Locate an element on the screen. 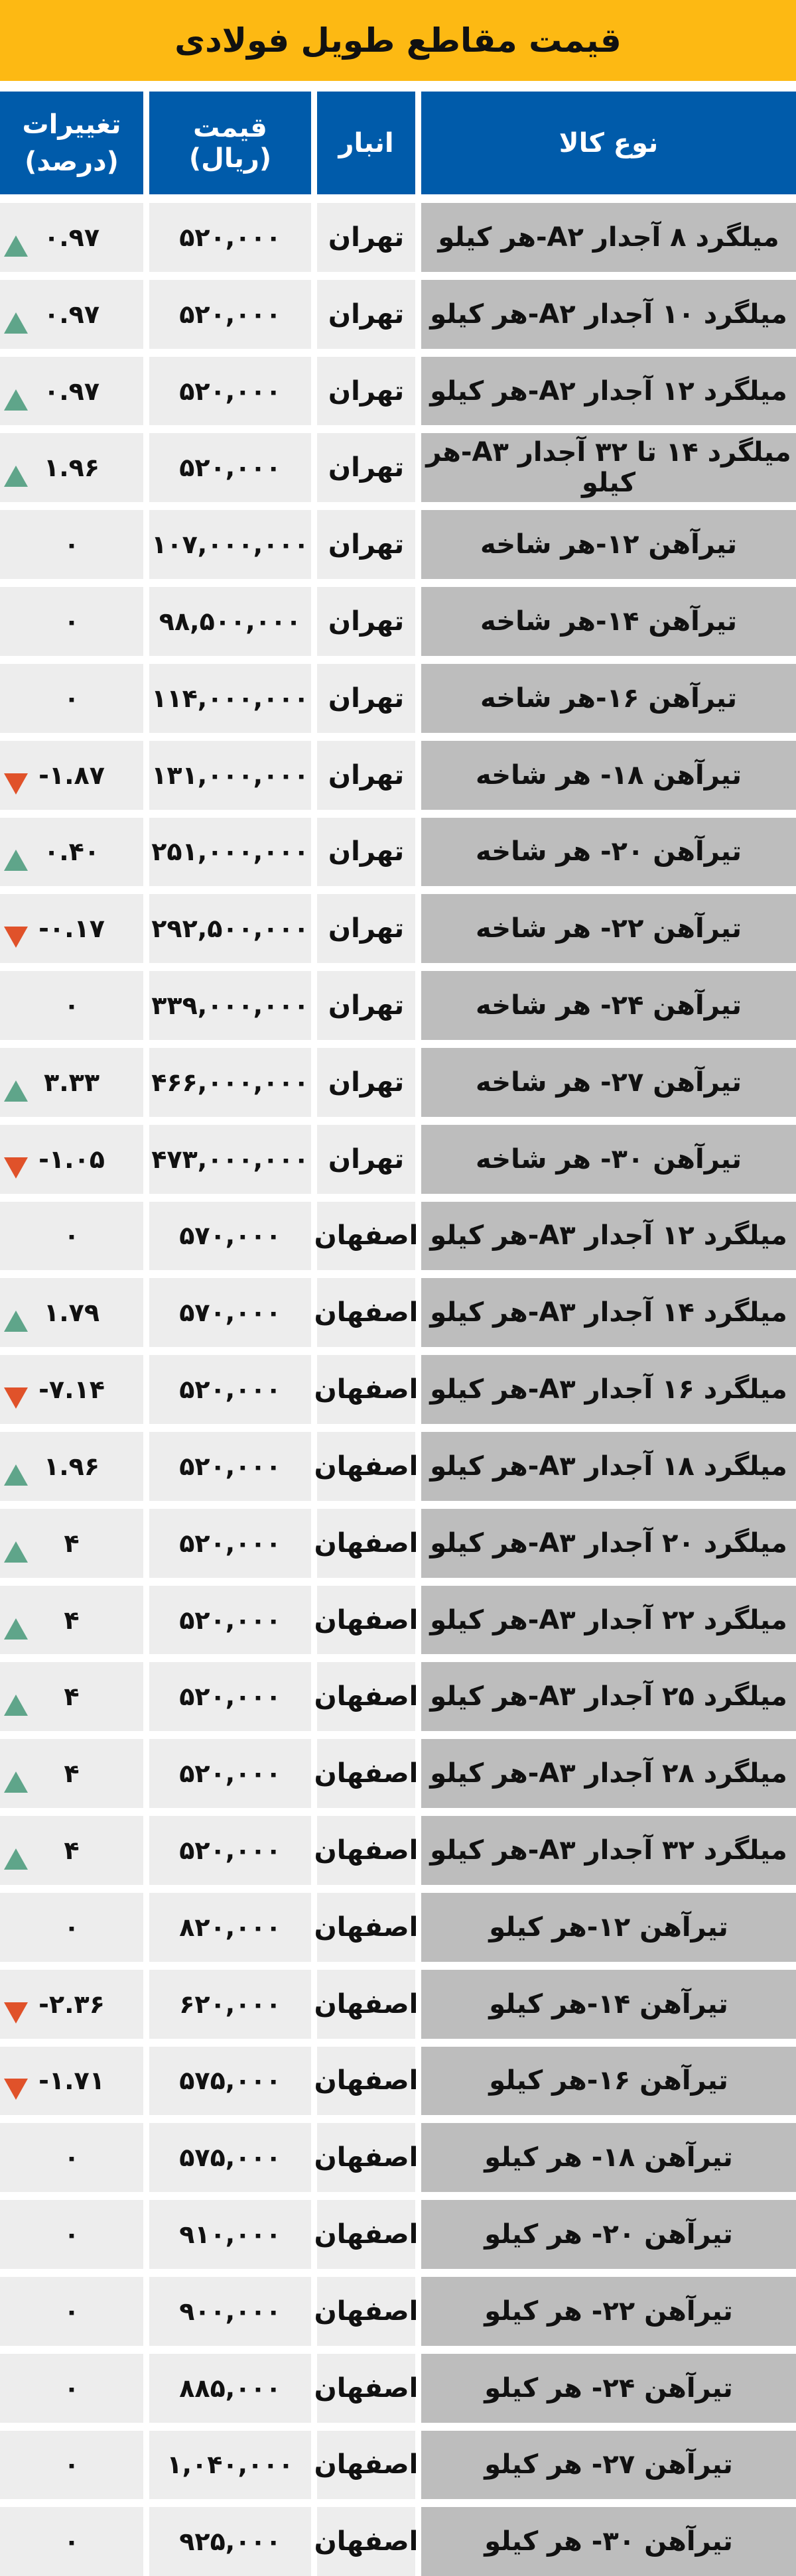  table-row: تیرآهن ۲۲- هر کیلو اصفهان ۹۰۰,۰۰۰ ۰ is located at coordinates (398, 2311).